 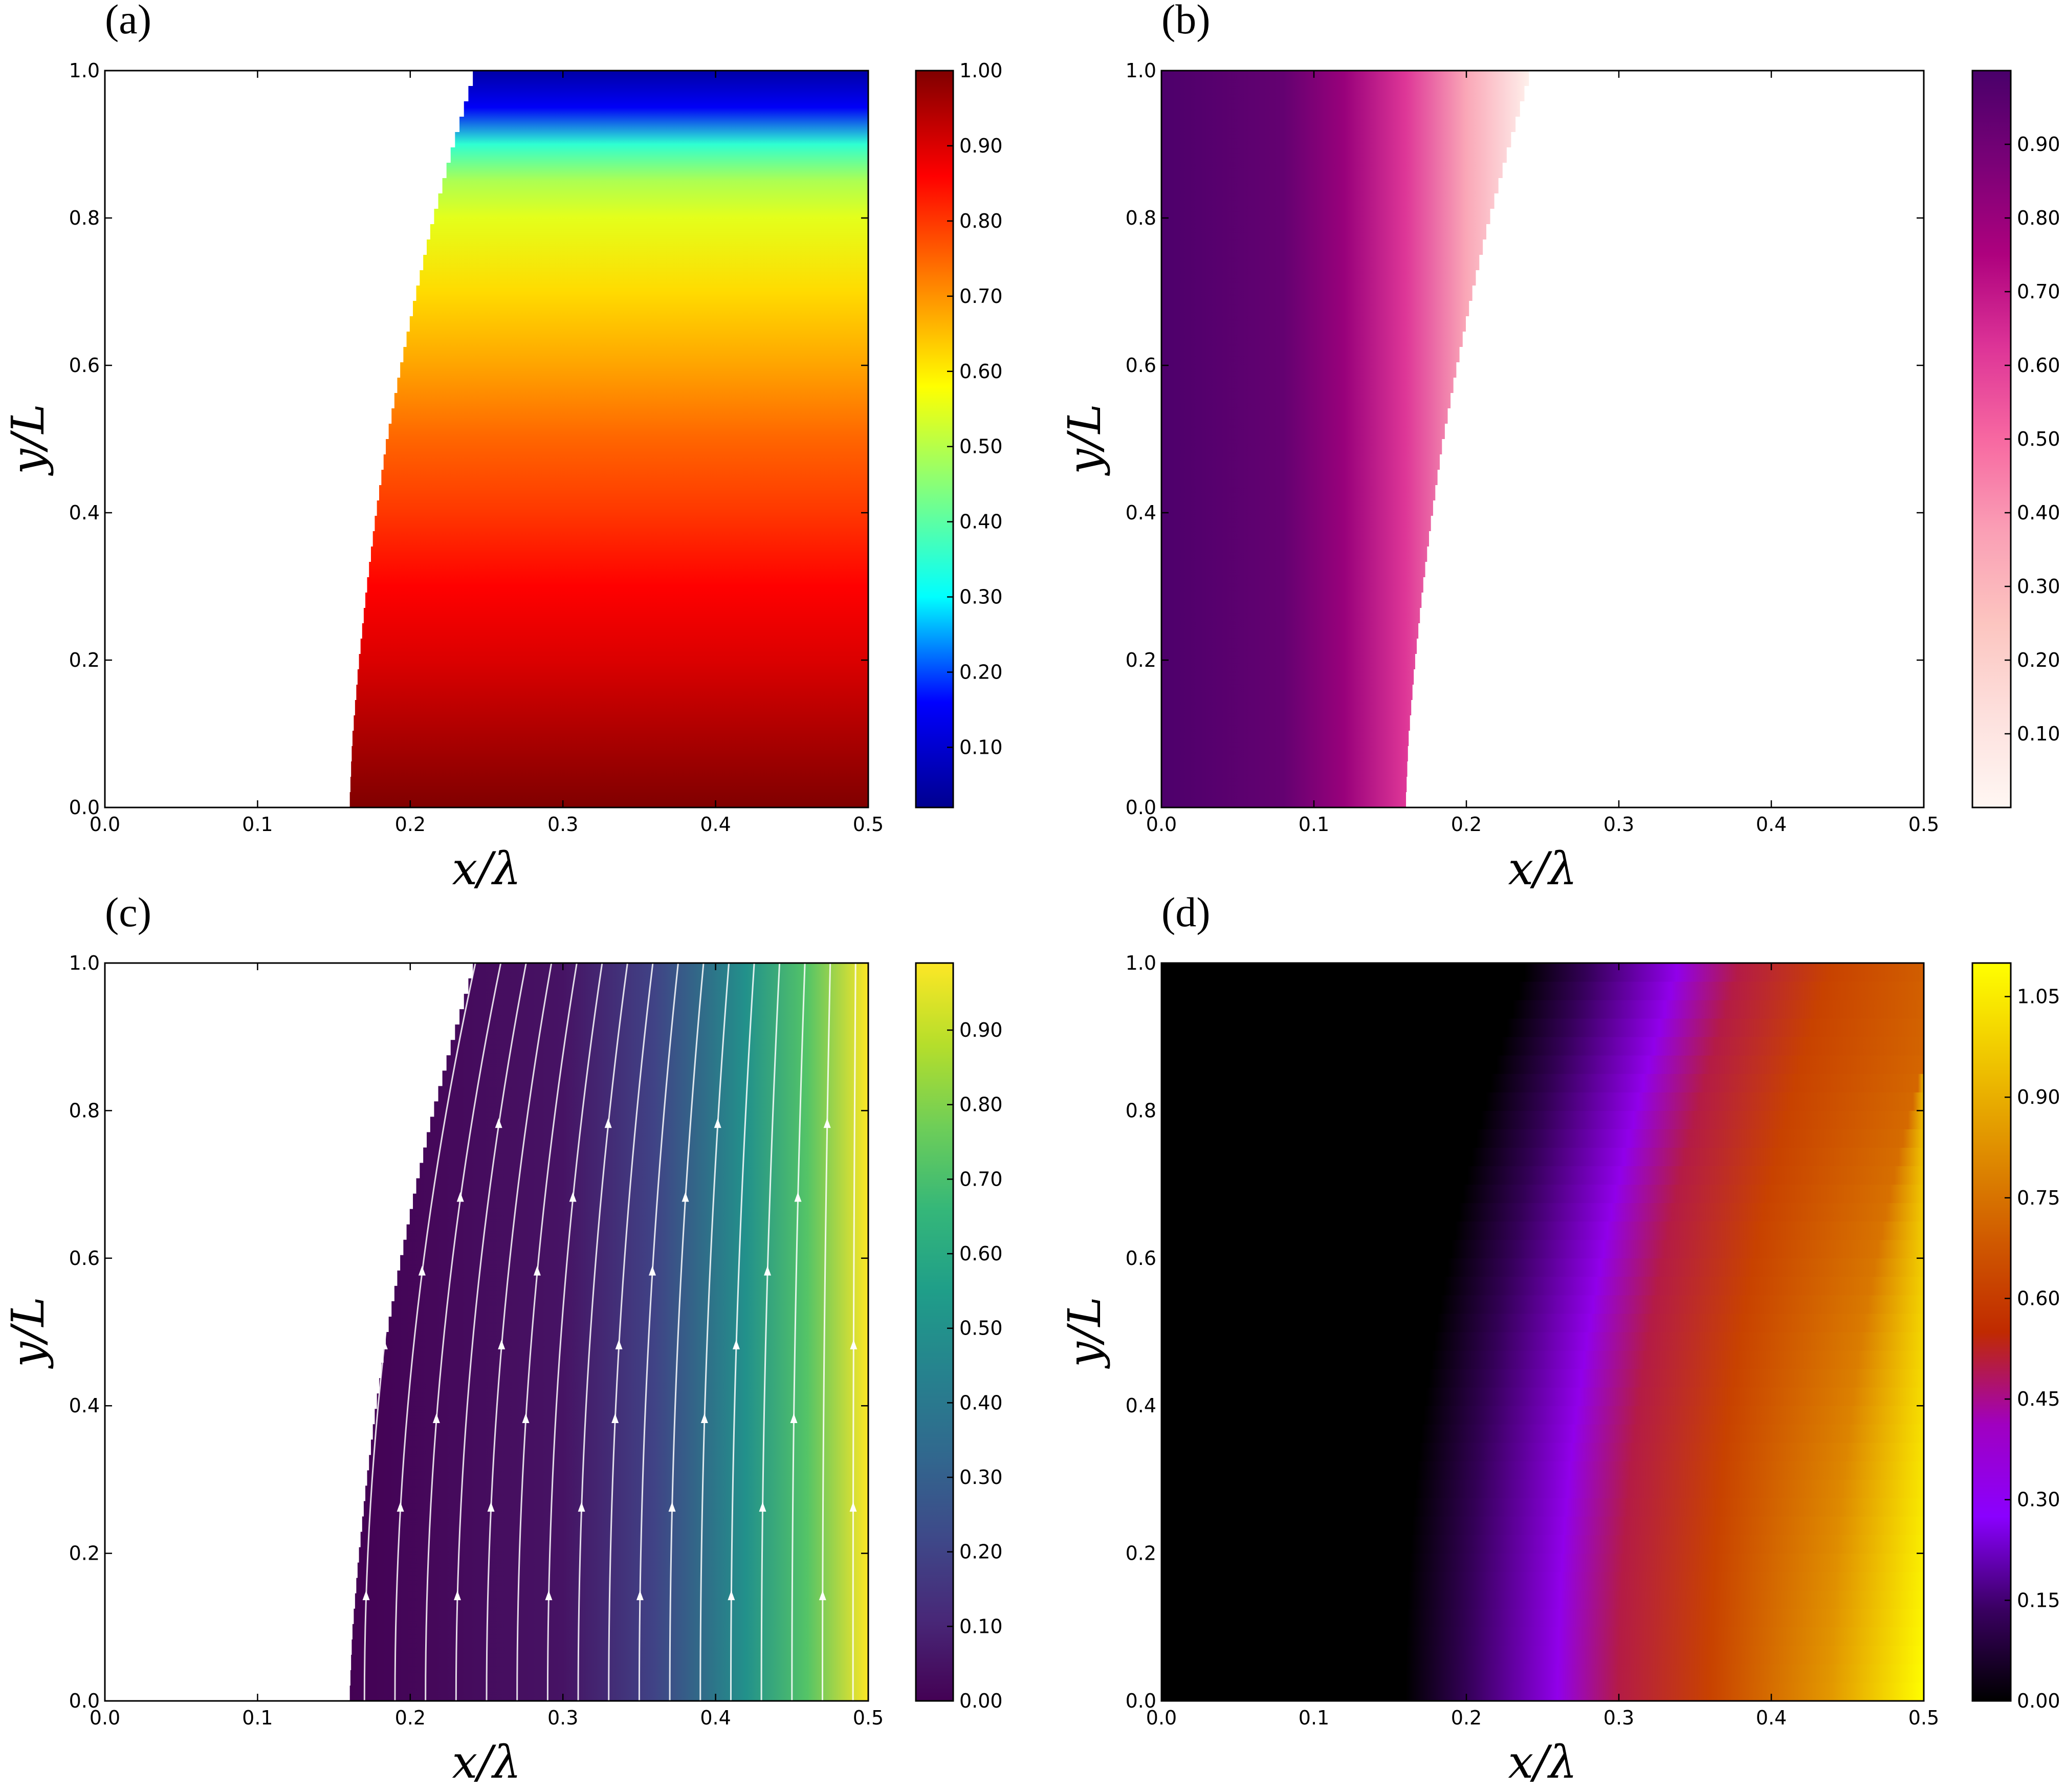 I want to click on streamlines, so click(x=610, y=1332).